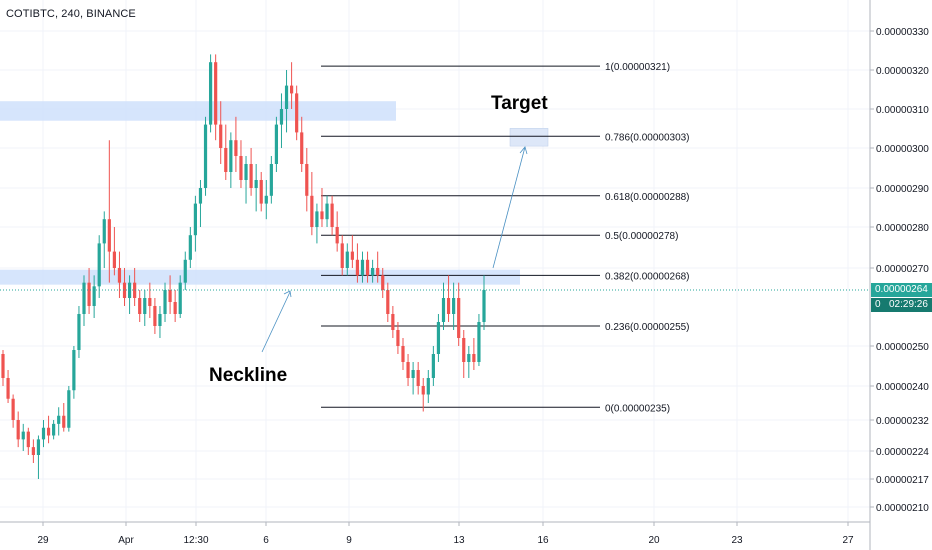 Image resolution: width=932 pixels, height=550 pixels. What do you see at coordinates (902, 71) in the screenshot?
I see `price-axis-label: 0.00000320` at bounding box center [902, 71].